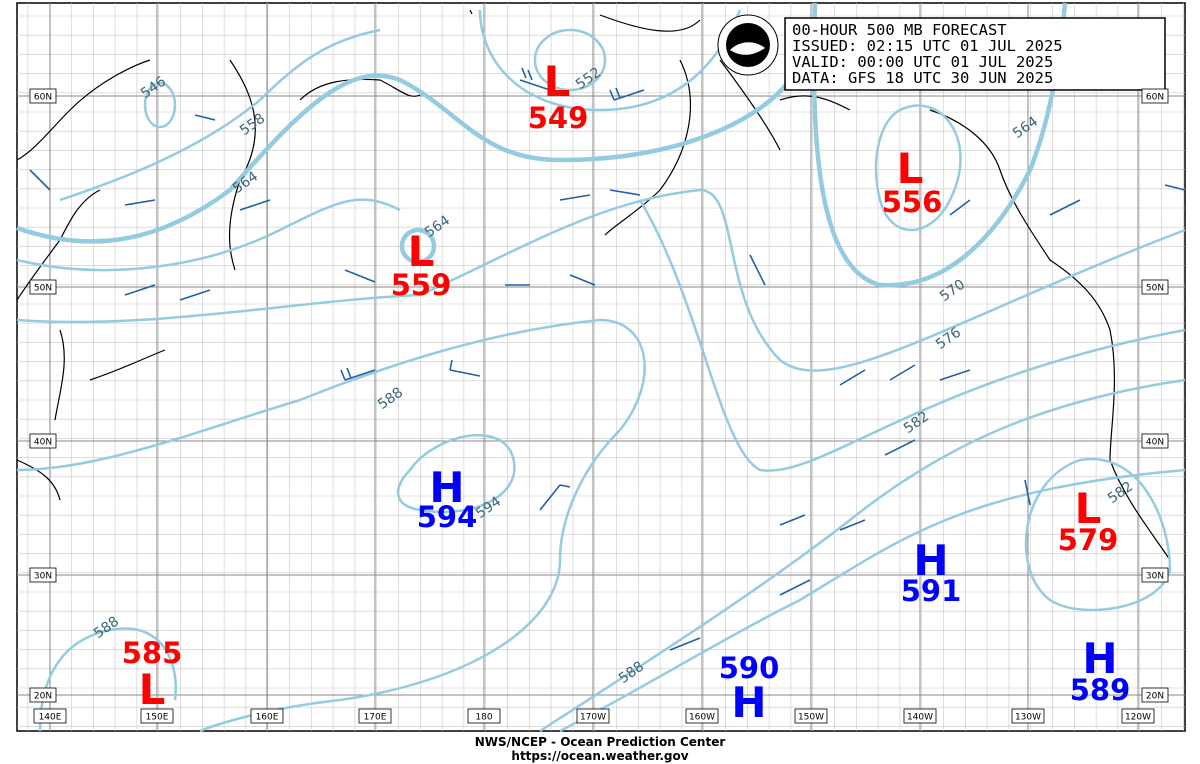 Image resolution: width=1200 pixels, height=764 pixels. Describe the element at coordinates (912, 202) in the screenshot. I see `pressure-center-value: 556` at that location.